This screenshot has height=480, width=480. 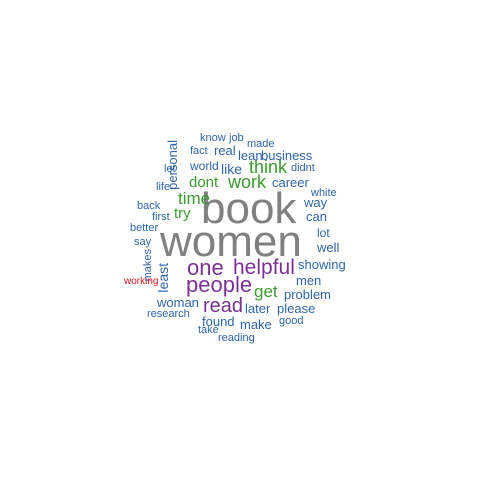 I want to click on word-career: career, so click(x=290, y=182).